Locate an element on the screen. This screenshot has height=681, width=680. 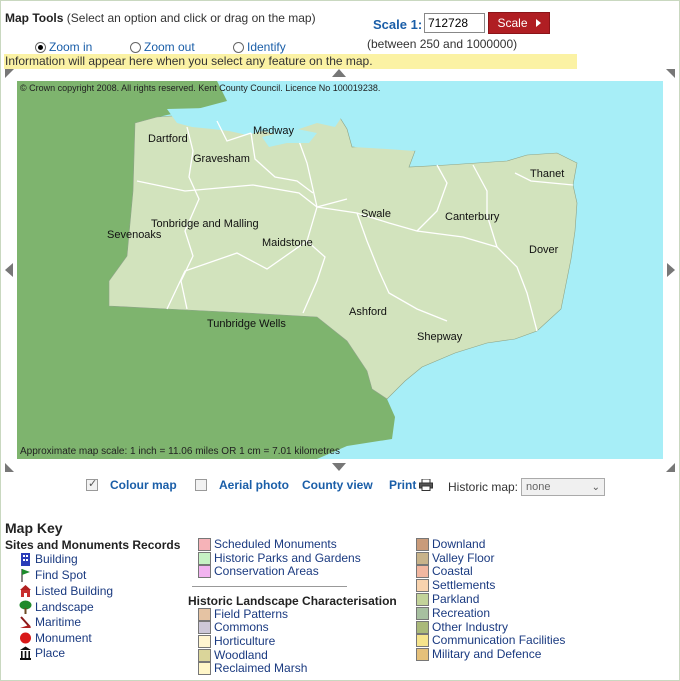
key-label: Horticulture is located at coordinates (245, 641).